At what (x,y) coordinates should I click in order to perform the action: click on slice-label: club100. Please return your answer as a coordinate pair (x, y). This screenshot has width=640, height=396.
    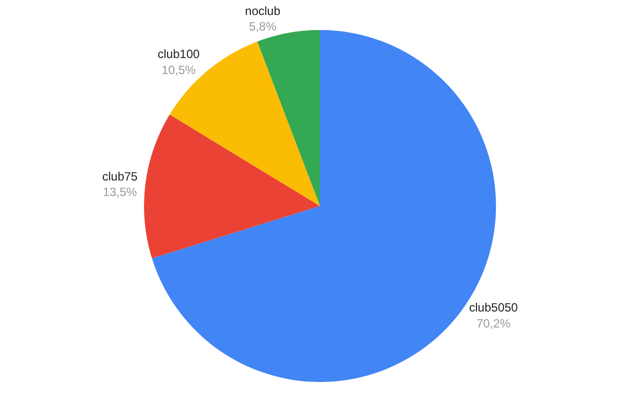
    Looking at the image, I should click on (179, 54).